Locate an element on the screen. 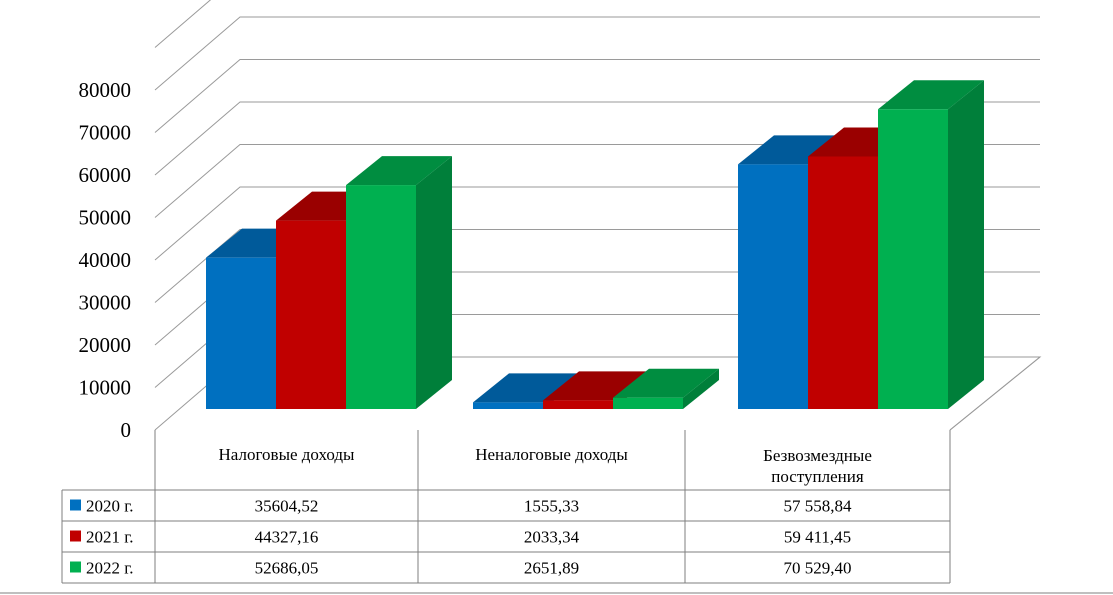  y-tick-label: 40000 is located at coordinates (105, 260).